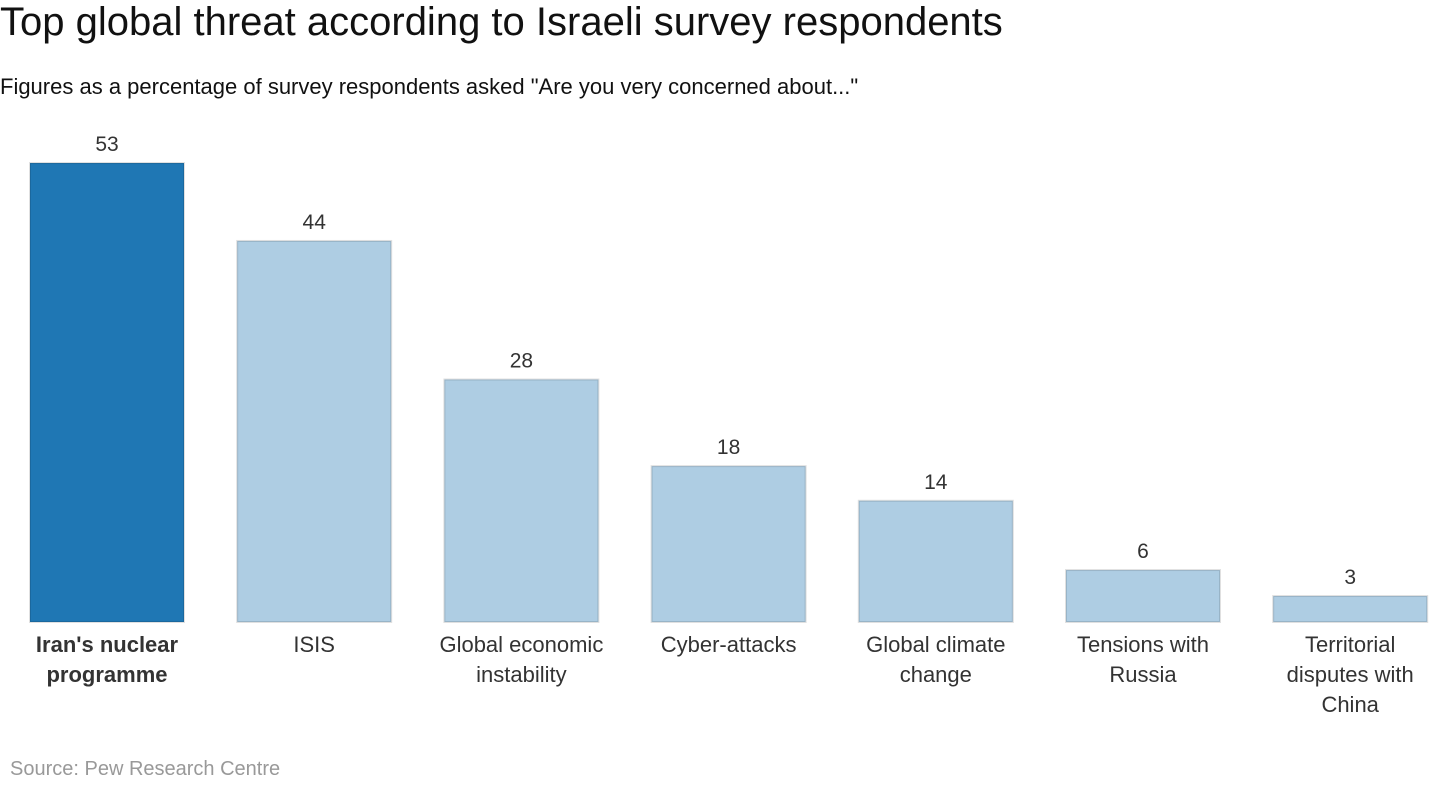 This screenshot has width=1436, height=787. Describe the element at coordinates (106, 144) in the screenshot. I see `data-label: 53` at that location.